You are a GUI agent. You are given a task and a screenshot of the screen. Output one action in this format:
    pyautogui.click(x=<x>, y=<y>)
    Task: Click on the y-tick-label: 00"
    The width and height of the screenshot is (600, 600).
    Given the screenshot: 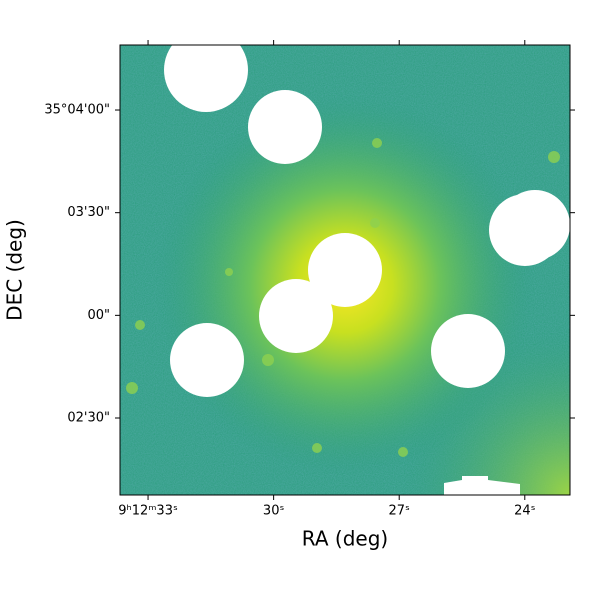 What is the action you would take?
    pyautogui.click(x=98, y=315)
    